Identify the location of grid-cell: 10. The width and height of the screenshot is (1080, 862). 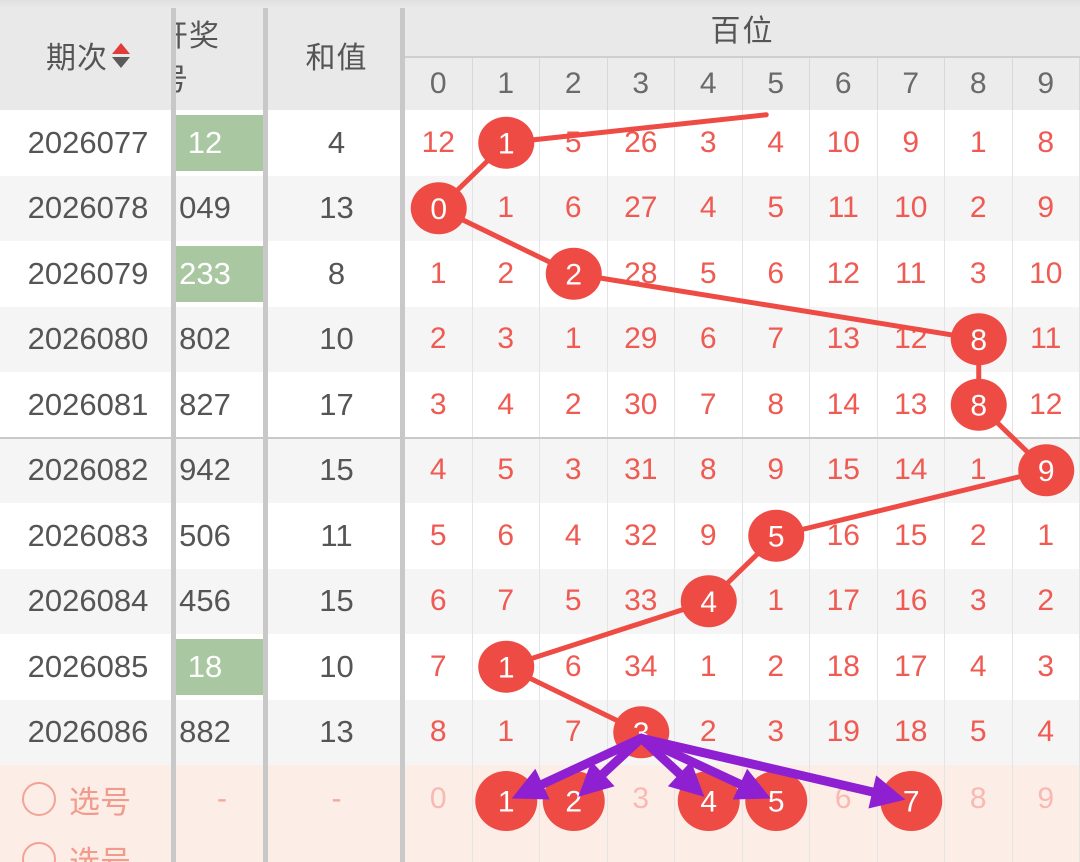
(911, 208).